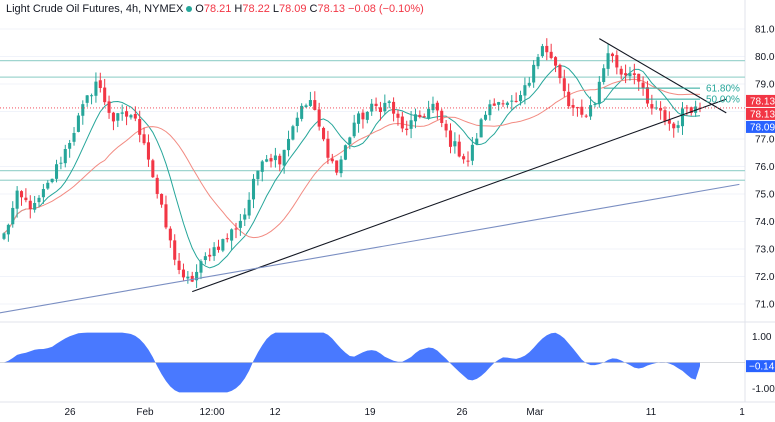  What do you see at coordinates (765, 30) in the screenshot?
I see `price-tick-label: 81.00` at bounding box center [765, 30].